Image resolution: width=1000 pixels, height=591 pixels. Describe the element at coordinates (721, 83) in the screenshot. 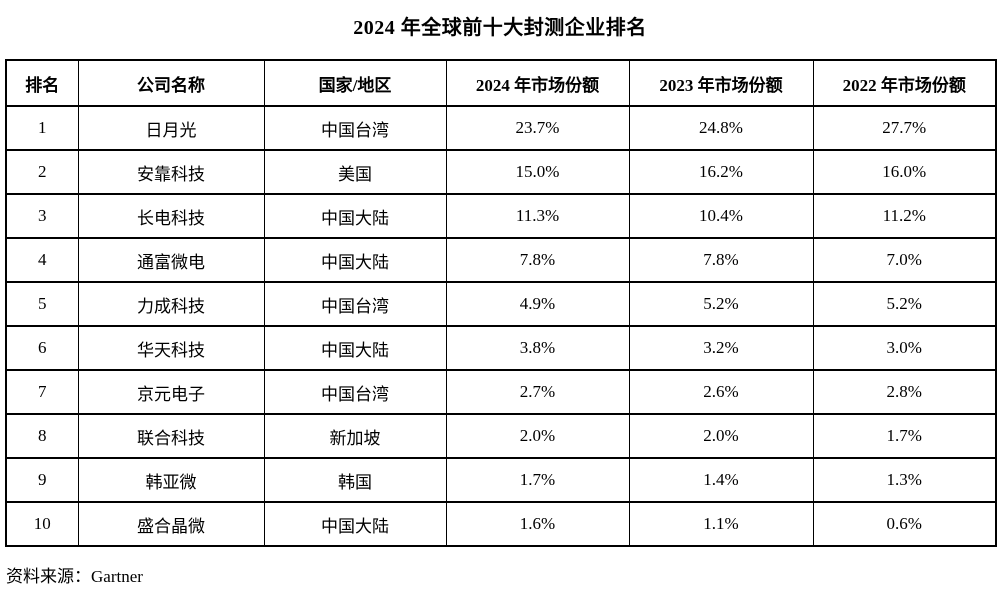

I see `column-header-share-2023: 2023 年市场份额` at that location.